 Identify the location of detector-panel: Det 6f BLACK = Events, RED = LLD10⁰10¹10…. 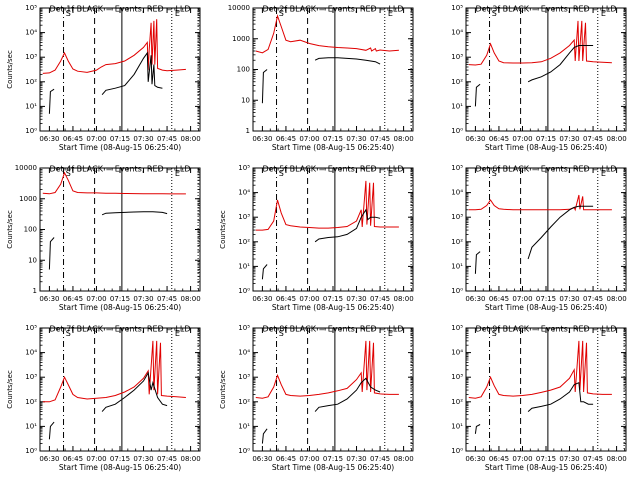
(538, 238).